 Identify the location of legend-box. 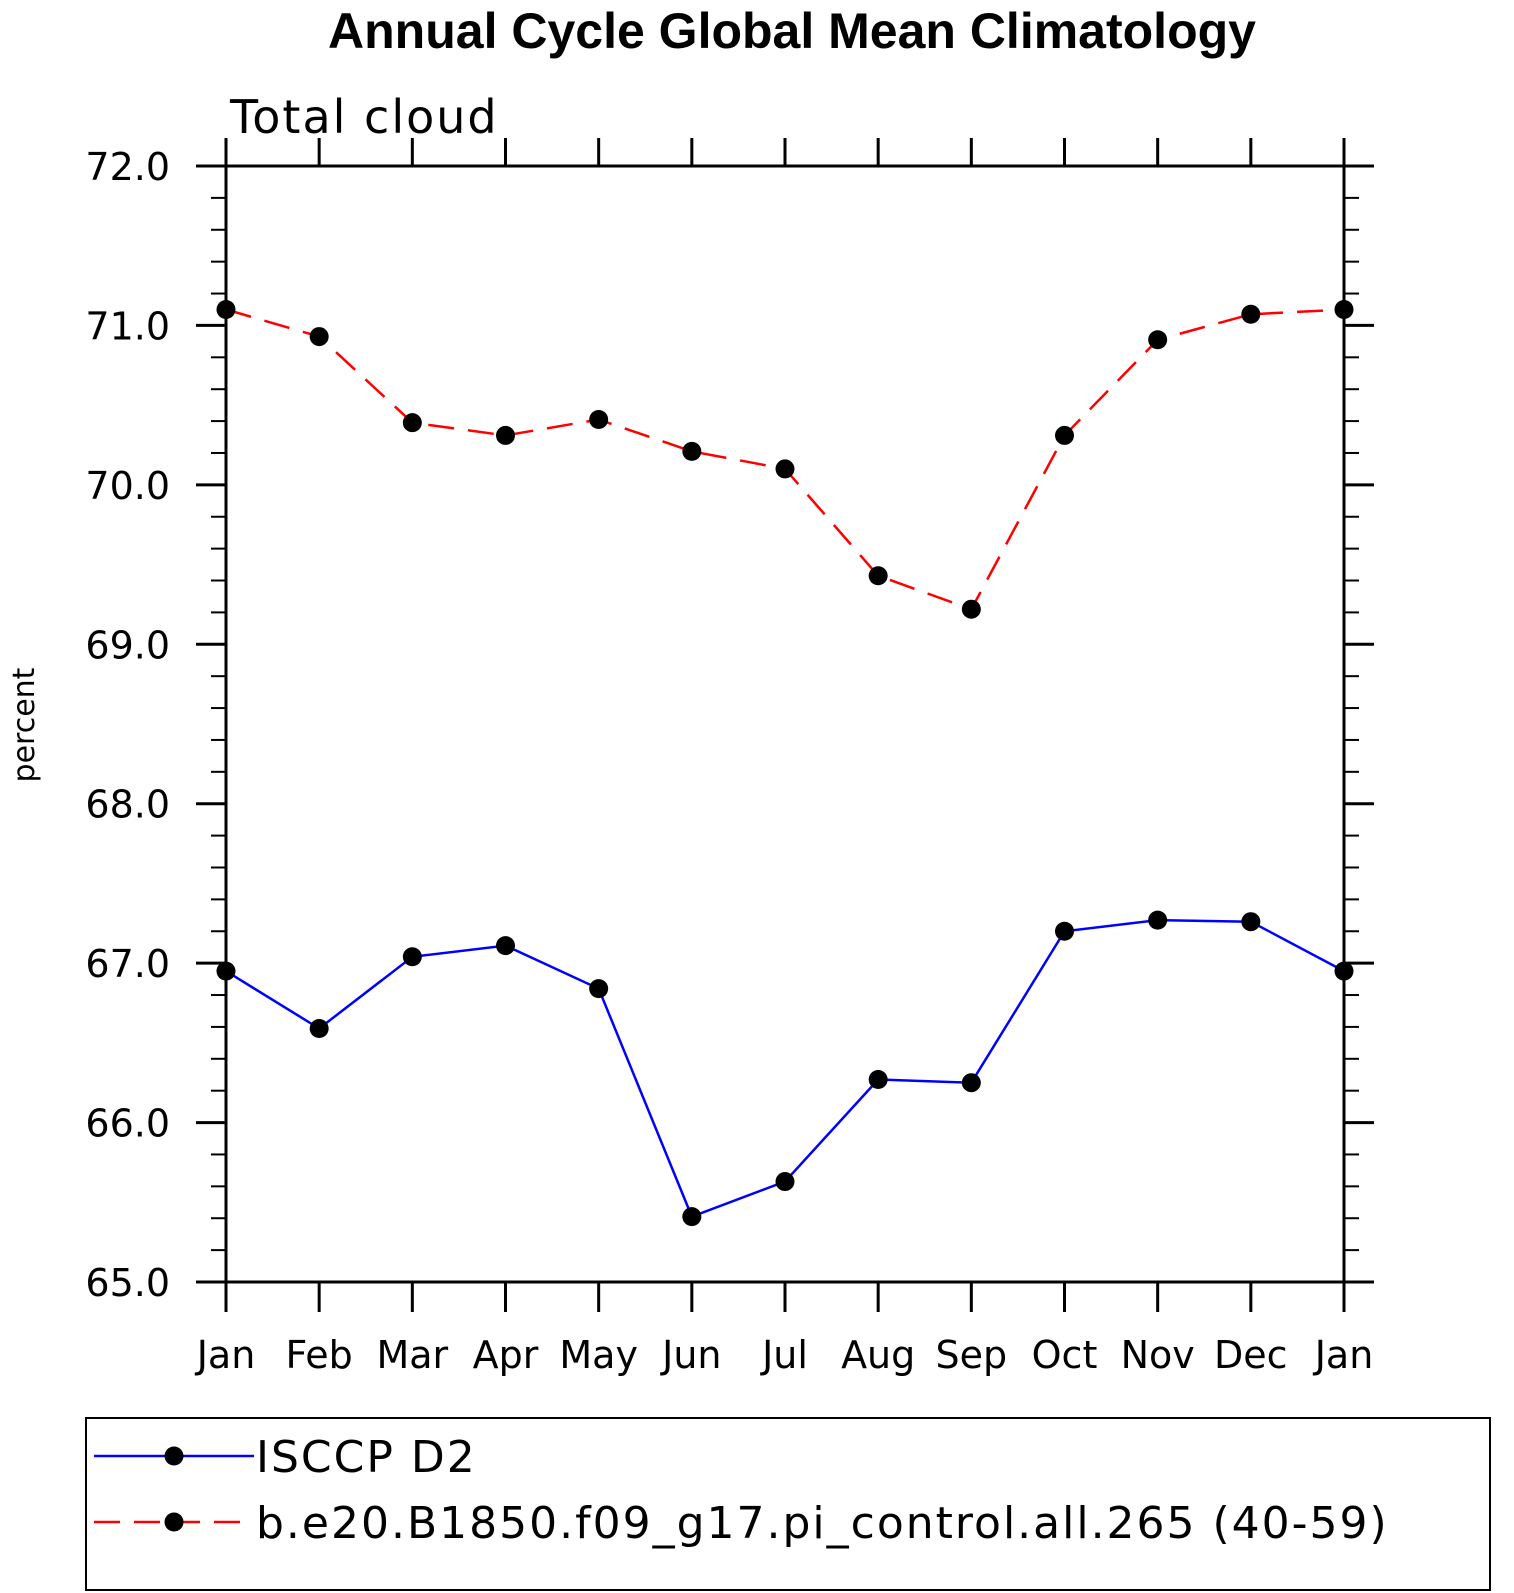
(788, 1504).